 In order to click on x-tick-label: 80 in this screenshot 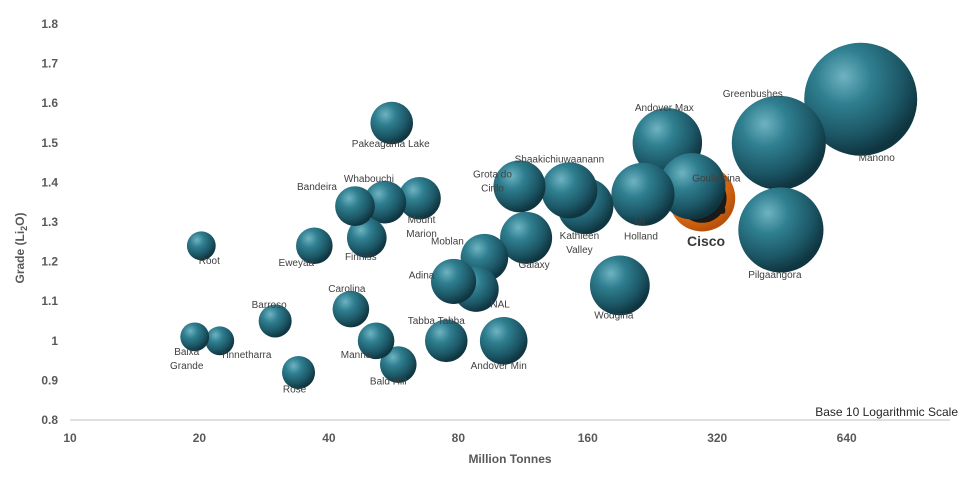, I will do `click(459, 438)`.